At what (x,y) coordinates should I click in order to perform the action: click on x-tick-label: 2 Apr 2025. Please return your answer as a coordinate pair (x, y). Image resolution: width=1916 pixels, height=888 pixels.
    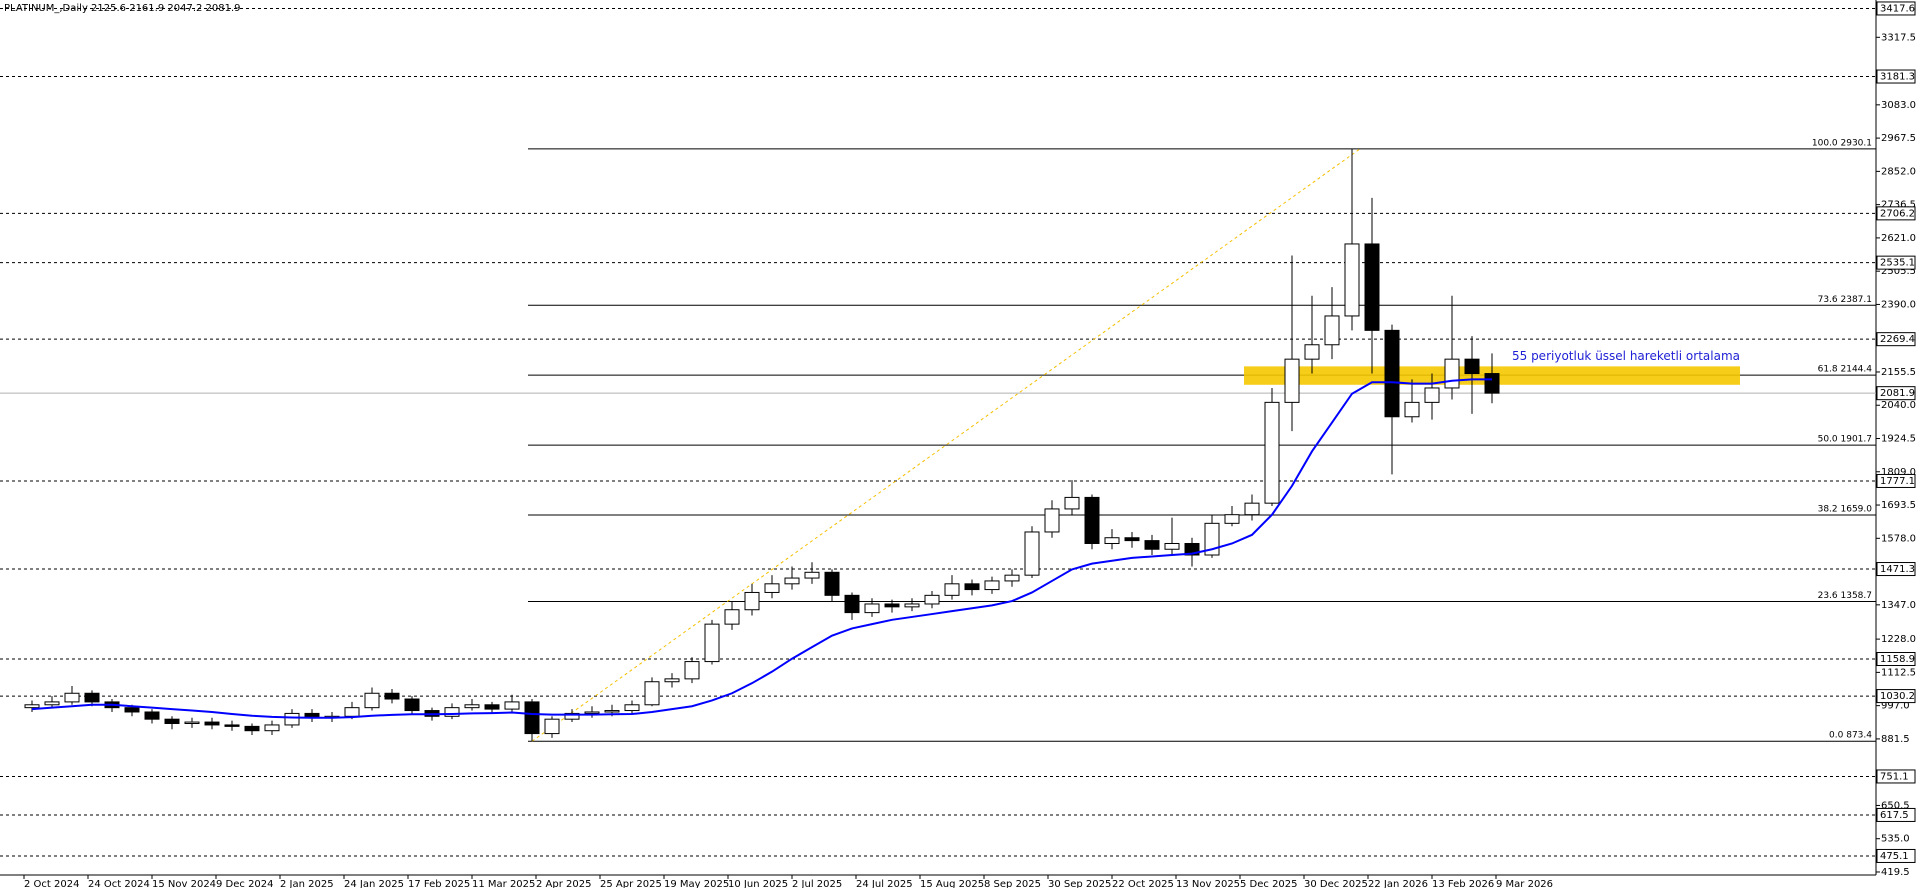
    Looking at the image, I should click on (563, 883).